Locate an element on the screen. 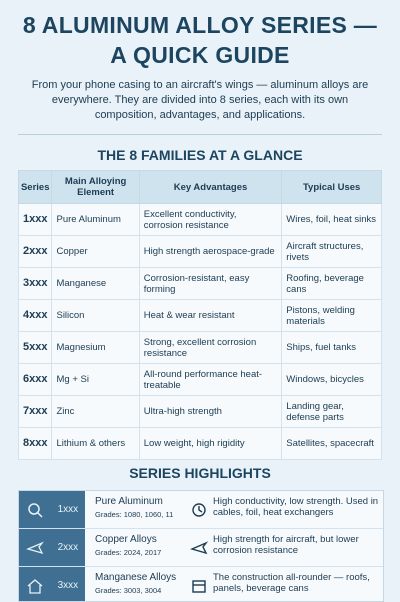  series-name: Pure Aluminum Grades: 1080, 1060, 11 is located at coordinates (136, 509).